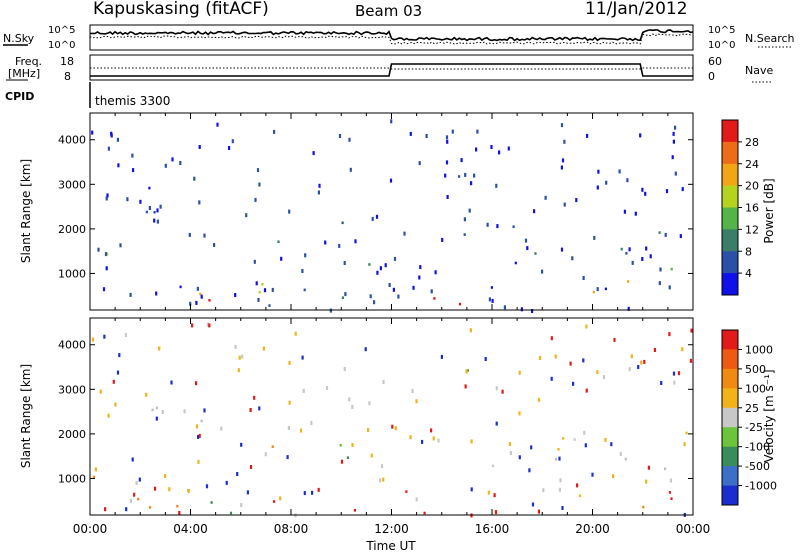  What do you see at coordinates (770, 38) in the screenshot?
I see `nsearch-label: N.Search` at bounding box center [770, 38].